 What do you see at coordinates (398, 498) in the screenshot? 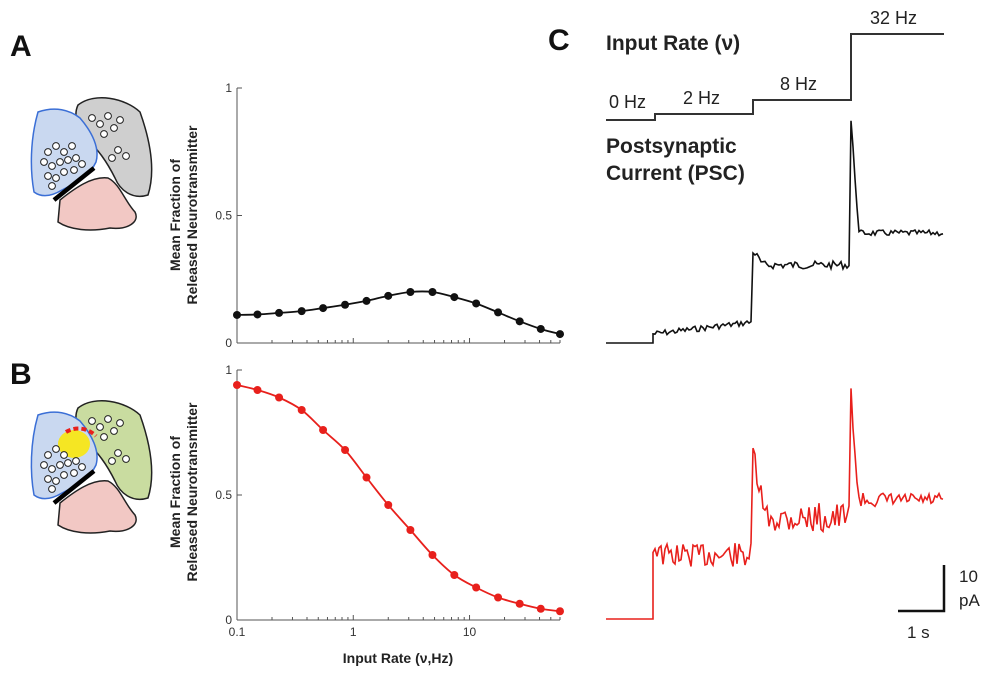
I see `series-line-b` at bounding box center [398, 498].